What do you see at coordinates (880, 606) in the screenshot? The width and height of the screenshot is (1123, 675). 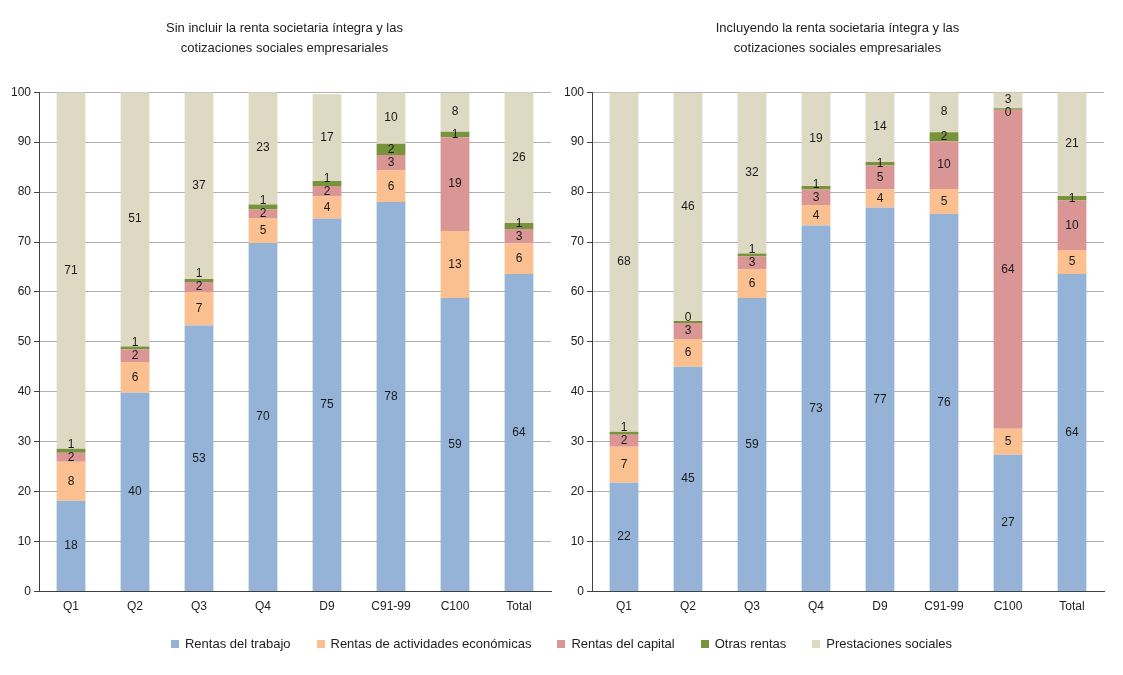 I see `x-tick-label: D9` at bounding box center [880, 606].